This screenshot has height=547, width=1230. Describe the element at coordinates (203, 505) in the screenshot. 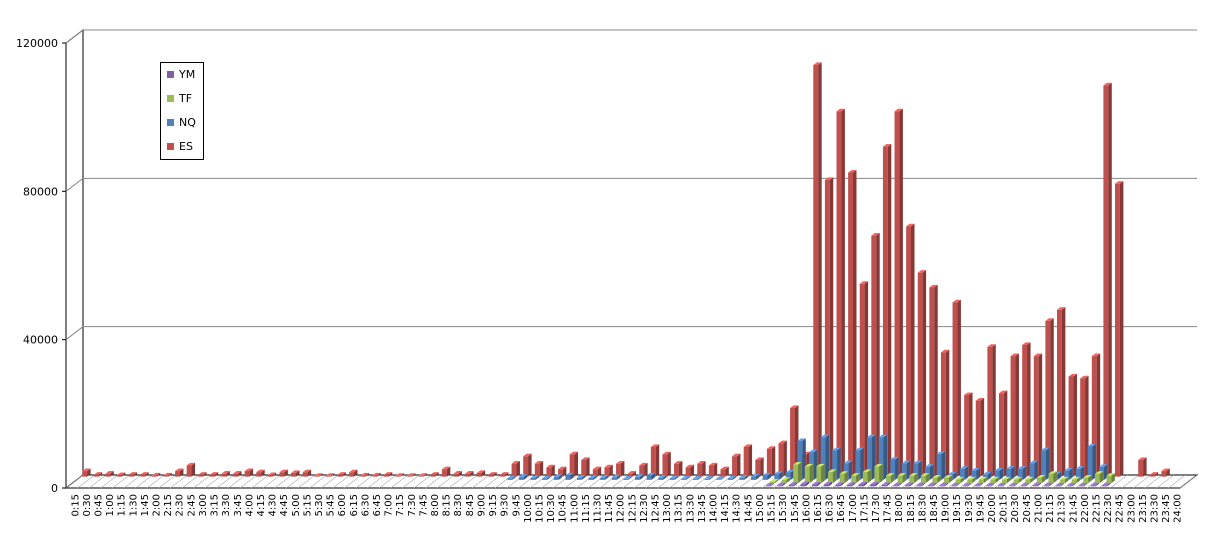

I see `x-tick-label: 3:00` at that location.